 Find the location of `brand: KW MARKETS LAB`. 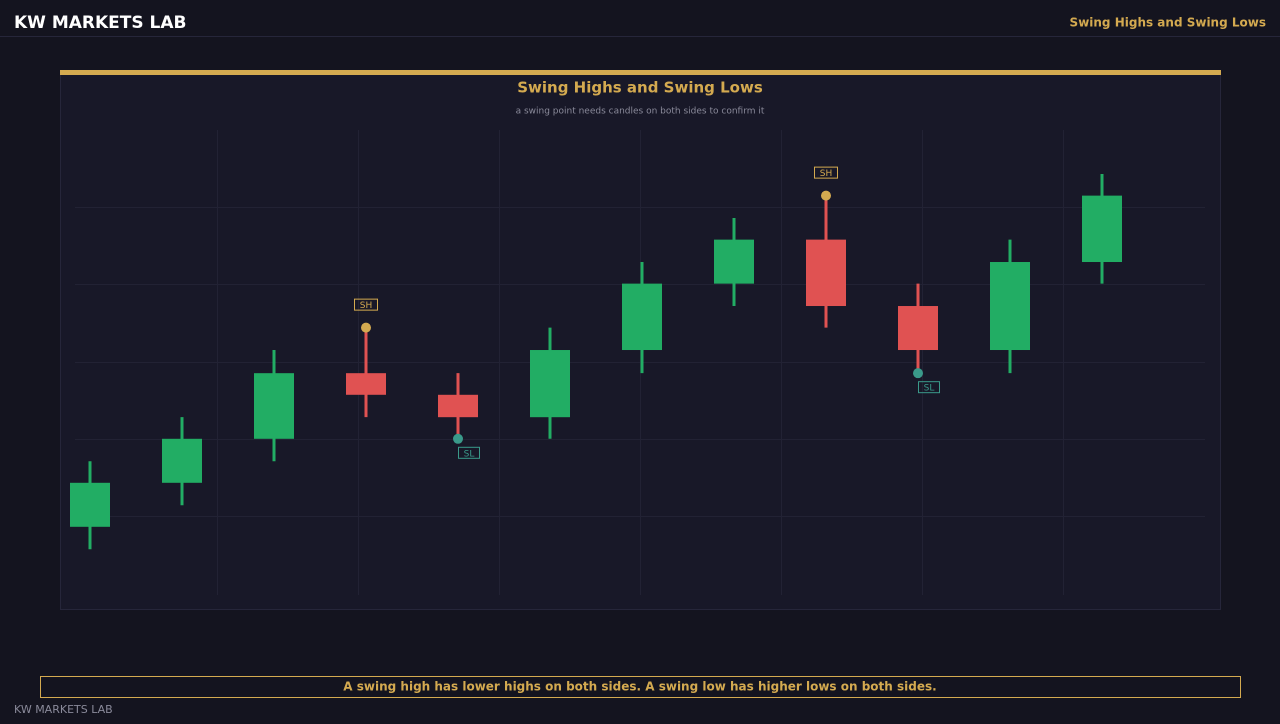

brand: KW MARKETS LAB is located at coordinates (100, 23).